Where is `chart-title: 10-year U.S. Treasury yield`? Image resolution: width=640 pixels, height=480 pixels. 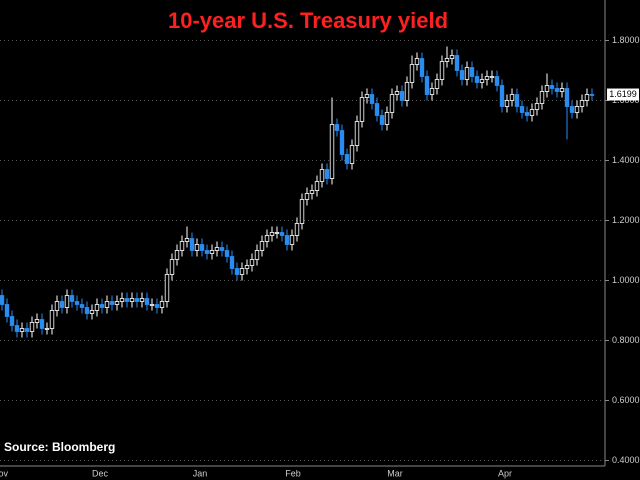 chart-title: 10-year U.S. Treasury yield is located at coordinates (308, 20).